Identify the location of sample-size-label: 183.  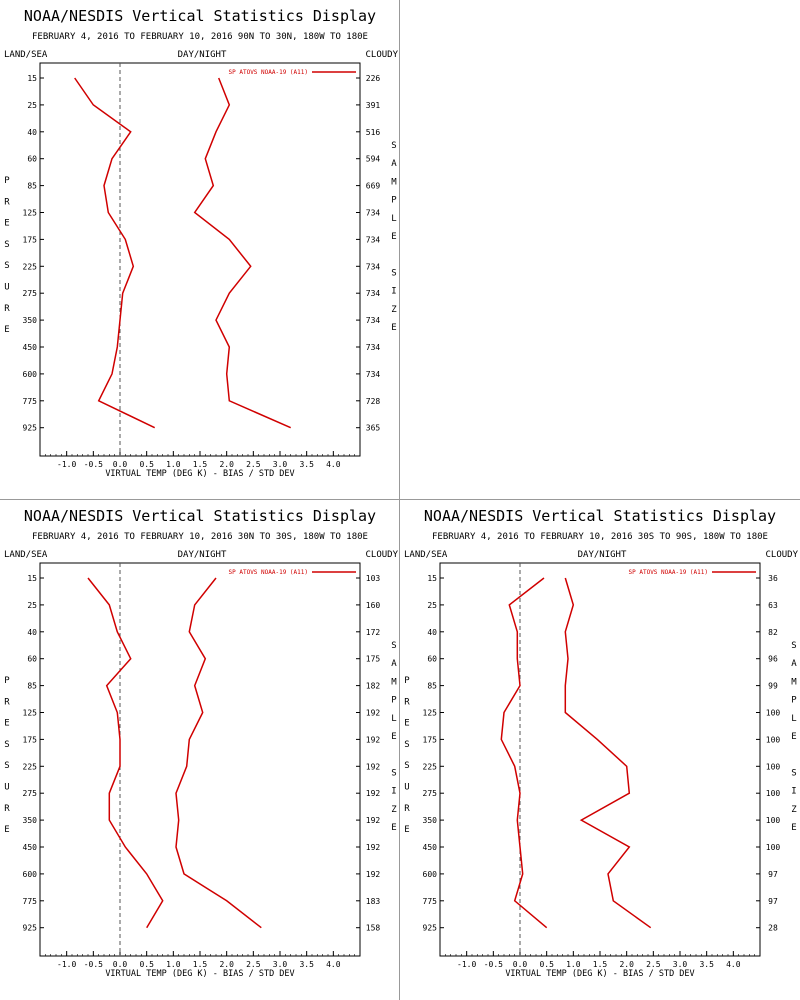
(373, 901).